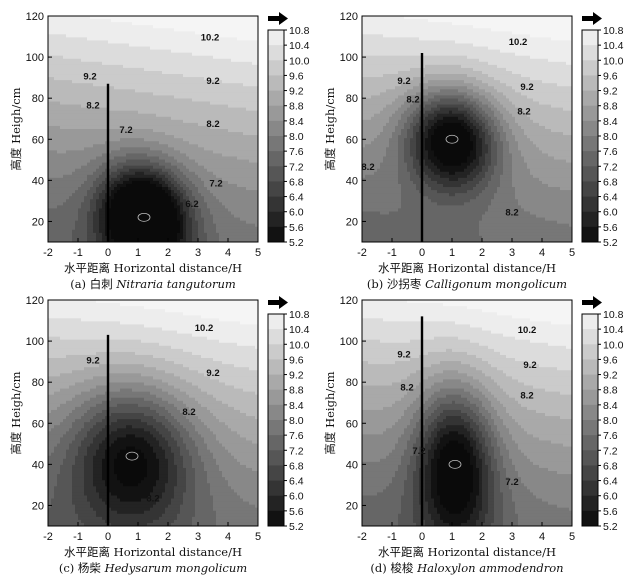 Image resolution: width=630 pixels, height=584 pixels. I want to click on x-tick-label: 1, so click(138, 253).